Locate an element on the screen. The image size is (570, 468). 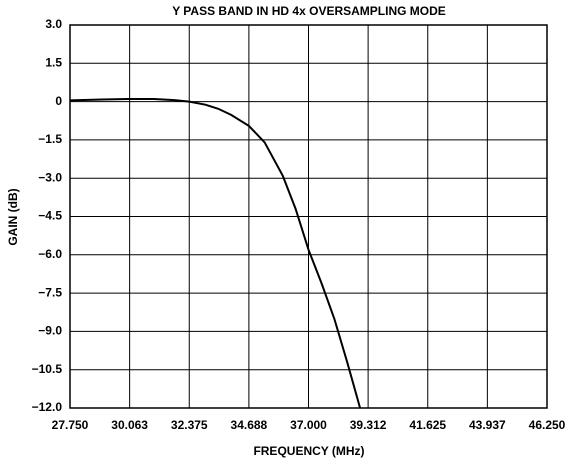
x-tick-label: 27.750 is located at coordinates (70, 425).